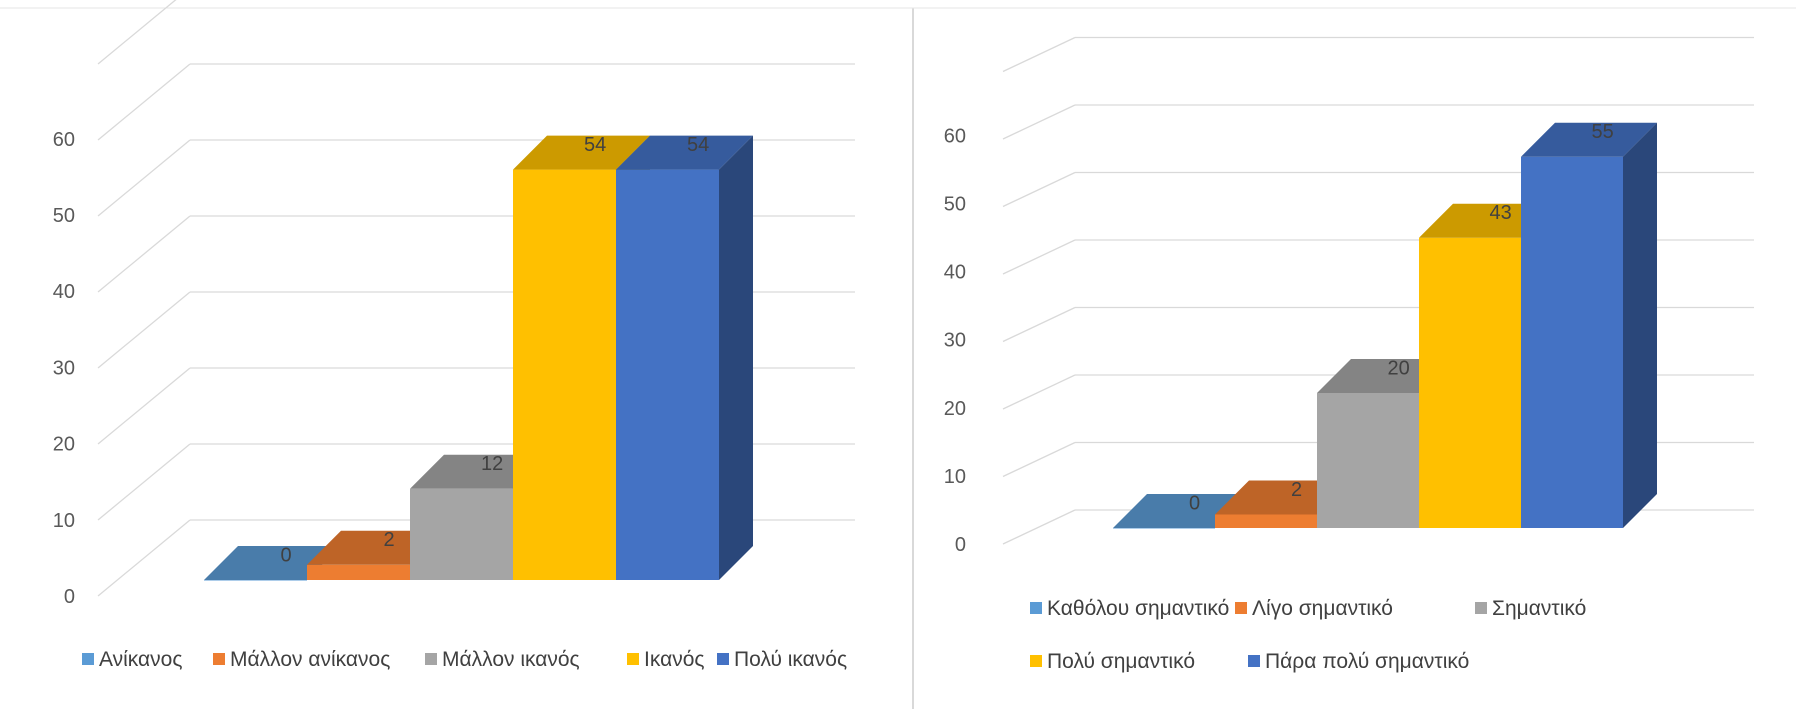  Describe the element at coordinates (492, 464) in the screenshot. I see `data-label: 12` at that location.